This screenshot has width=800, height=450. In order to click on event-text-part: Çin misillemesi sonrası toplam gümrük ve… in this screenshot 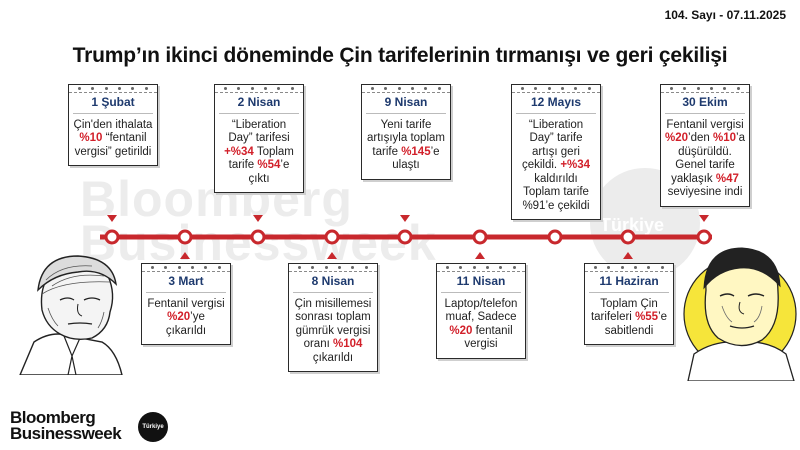, I will do `click(333, 324)`.